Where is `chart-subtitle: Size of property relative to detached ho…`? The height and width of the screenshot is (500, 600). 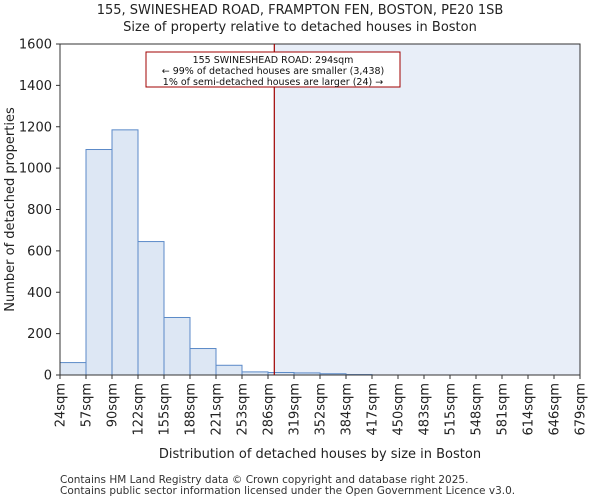
chart-subtitle: Size of property relative to detached ho… is located at coordinates (300, 27).